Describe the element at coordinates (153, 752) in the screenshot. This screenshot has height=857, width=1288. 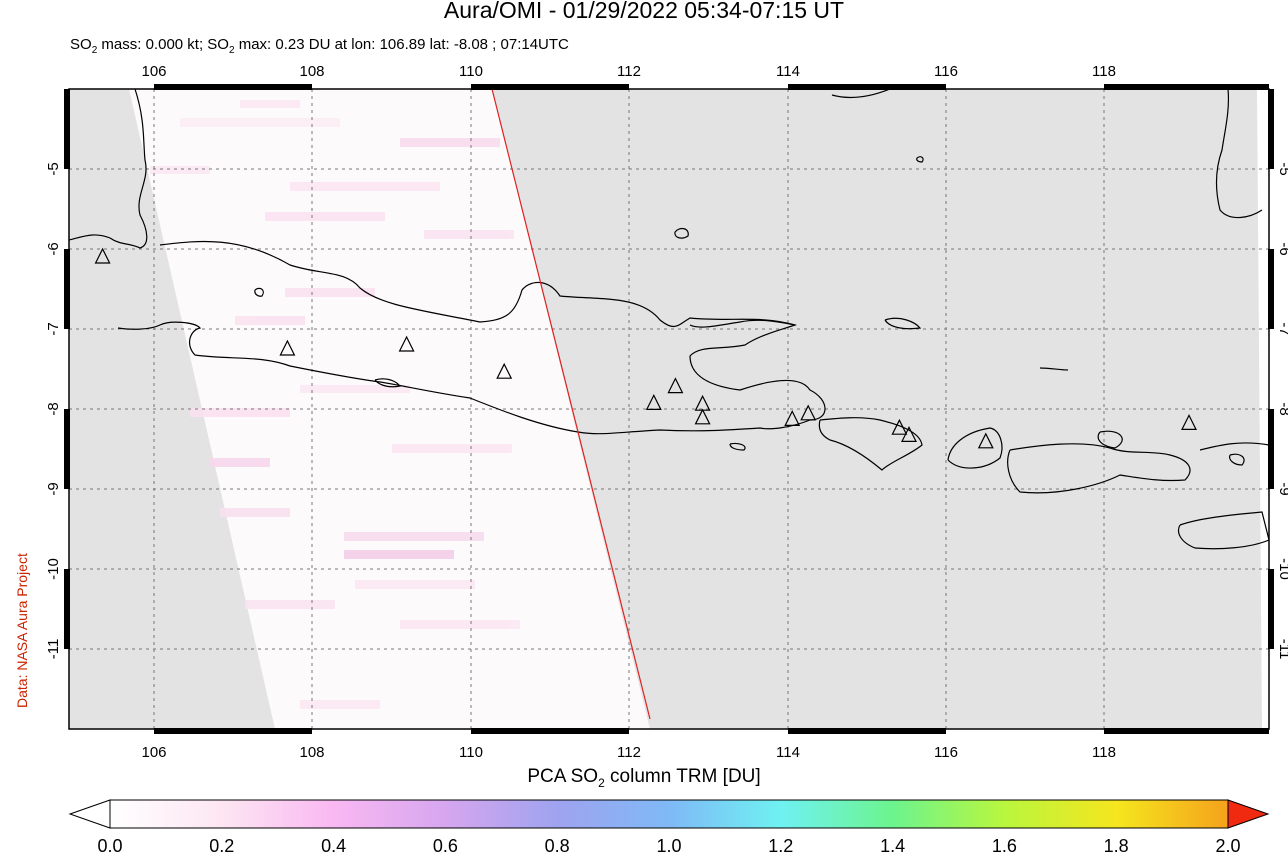
I see `lon-tick-bottom: 106` at that location.